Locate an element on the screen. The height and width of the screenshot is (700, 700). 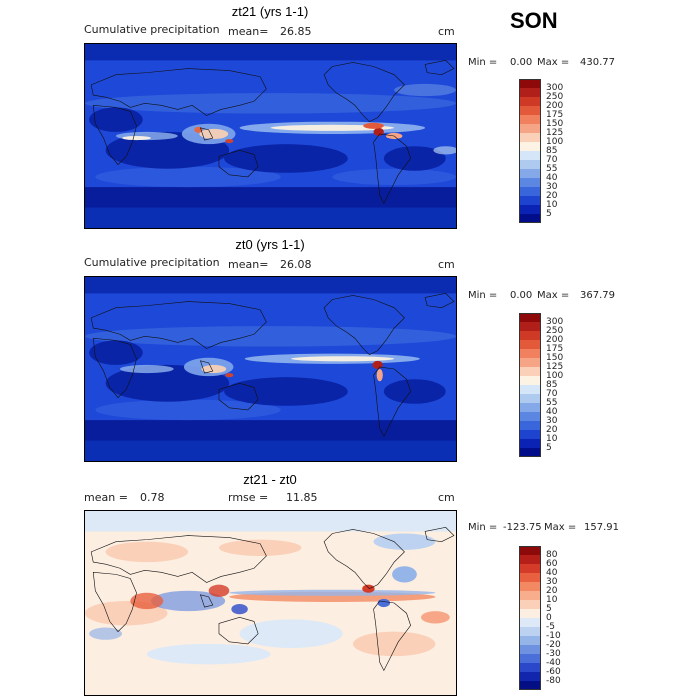
panel-3-title: zt21 - zt0 is located at coordinates (270, 479).